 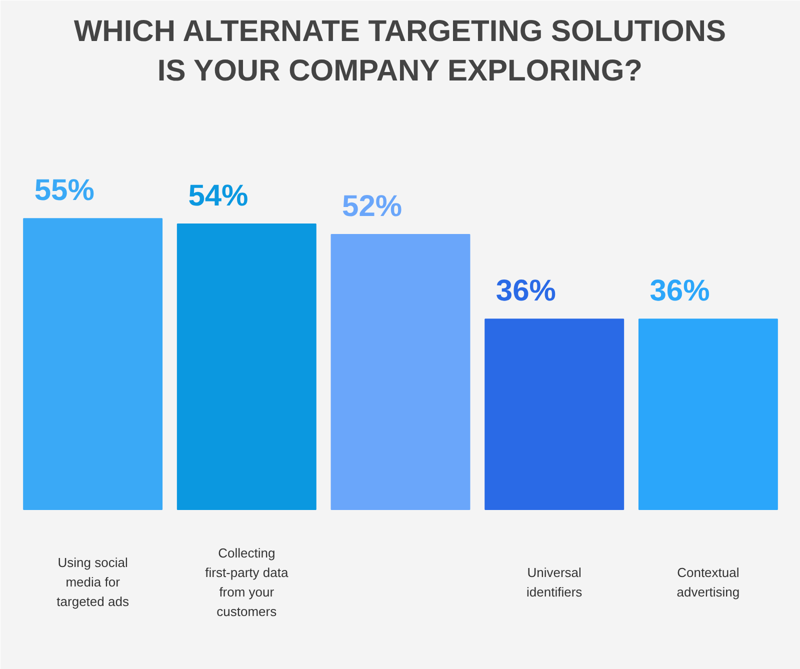 What do you see at coordinates (247, 582) in the screenshot?
I see `x-tick-label: Collecting first-party data from your customers` at bounding box center [247, 582].